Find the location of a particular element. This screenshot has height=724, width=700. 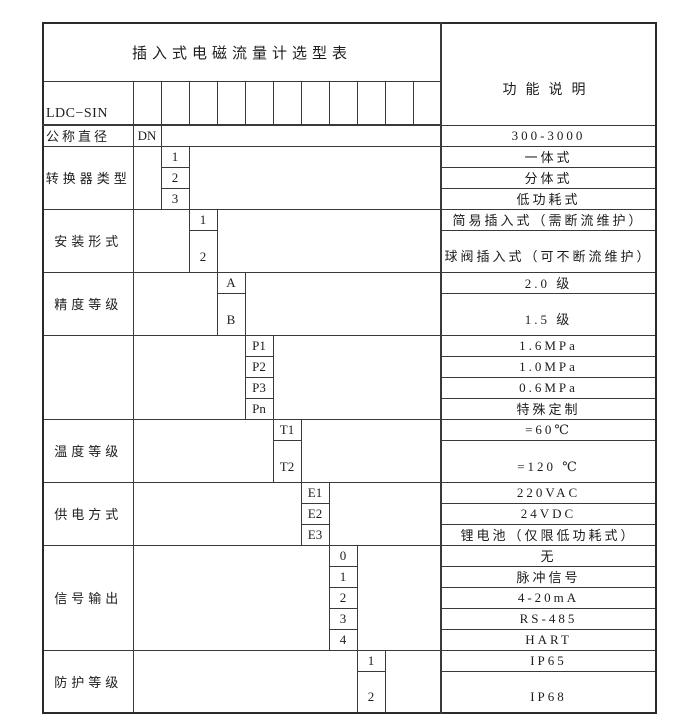

model-code-row: LDC−SIN is located at coordinates (349, 103).